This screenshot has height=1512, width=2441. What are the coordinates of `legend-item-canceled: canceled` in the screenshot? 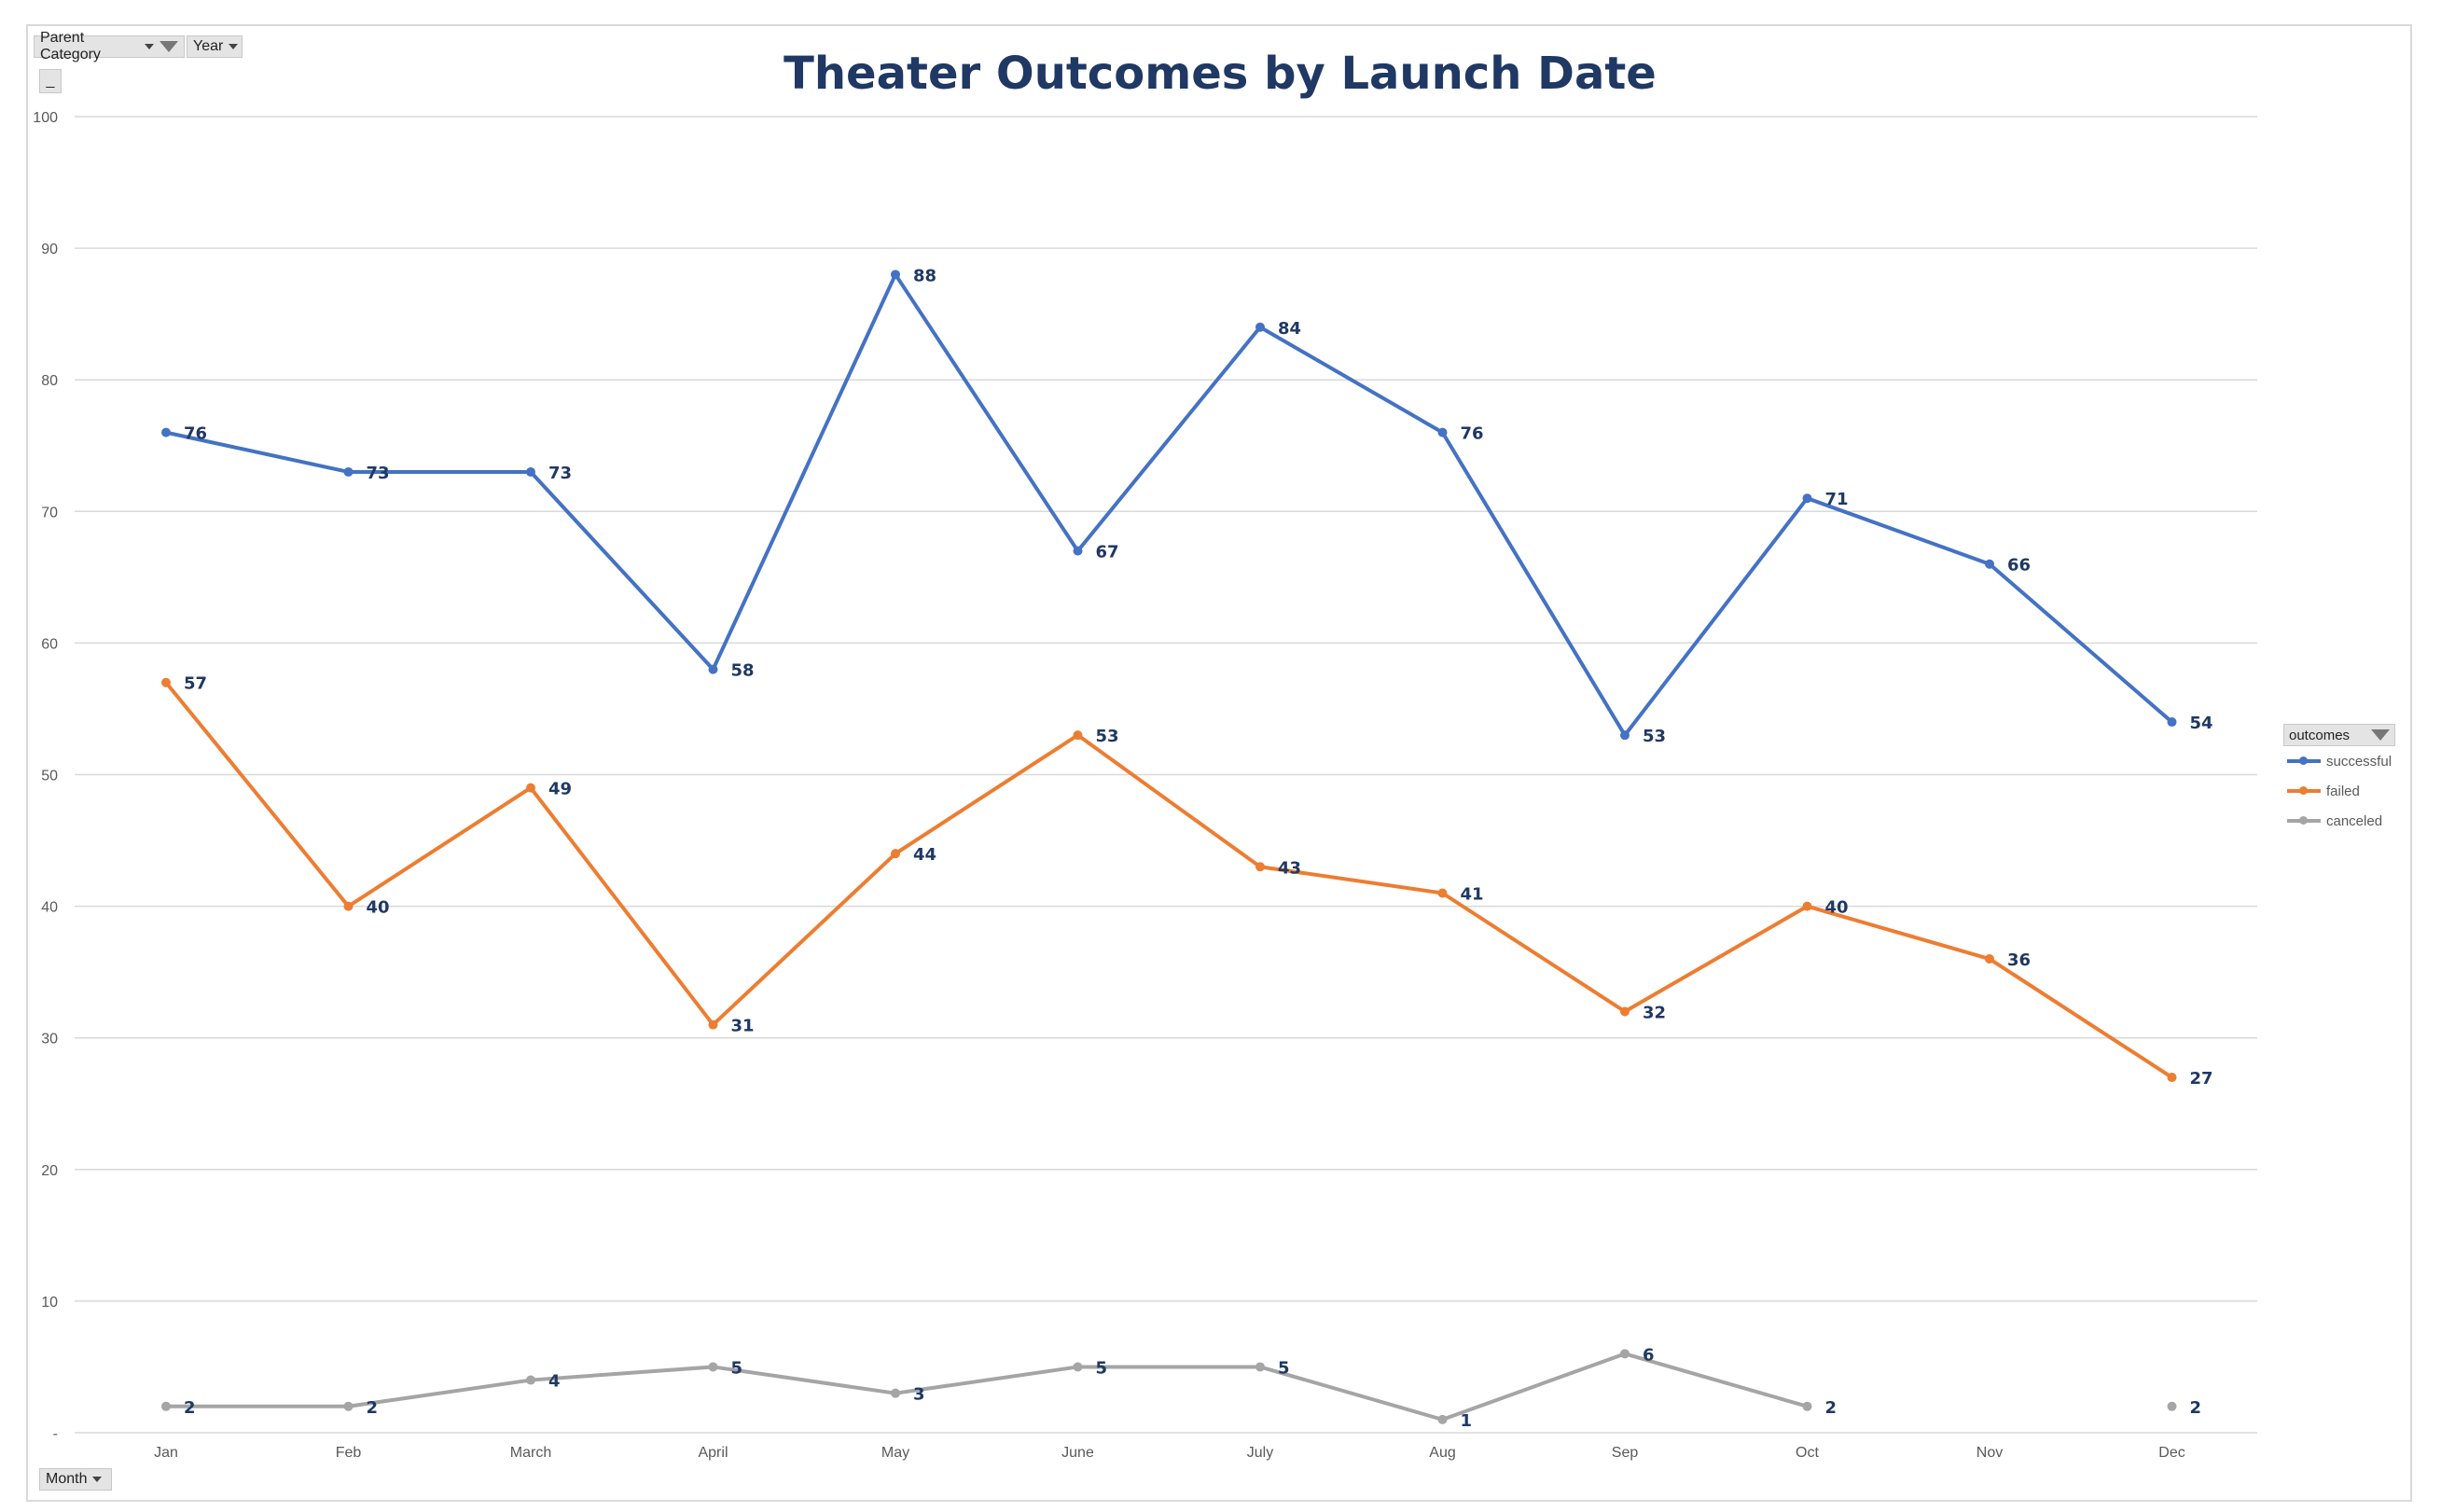 It's located at (2339, 821).